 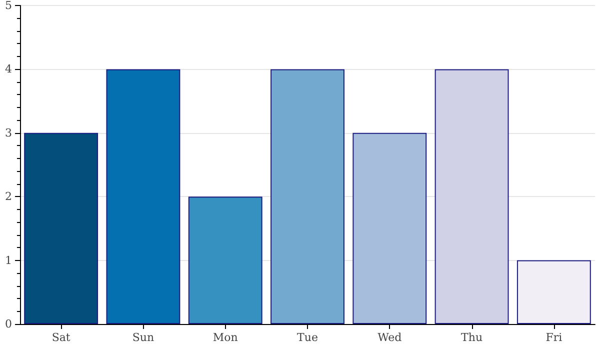 What do you see at coordinates (8, 324) in the screenshot?
I see `y-tick-label: 0` at bounding box center [8, 324].